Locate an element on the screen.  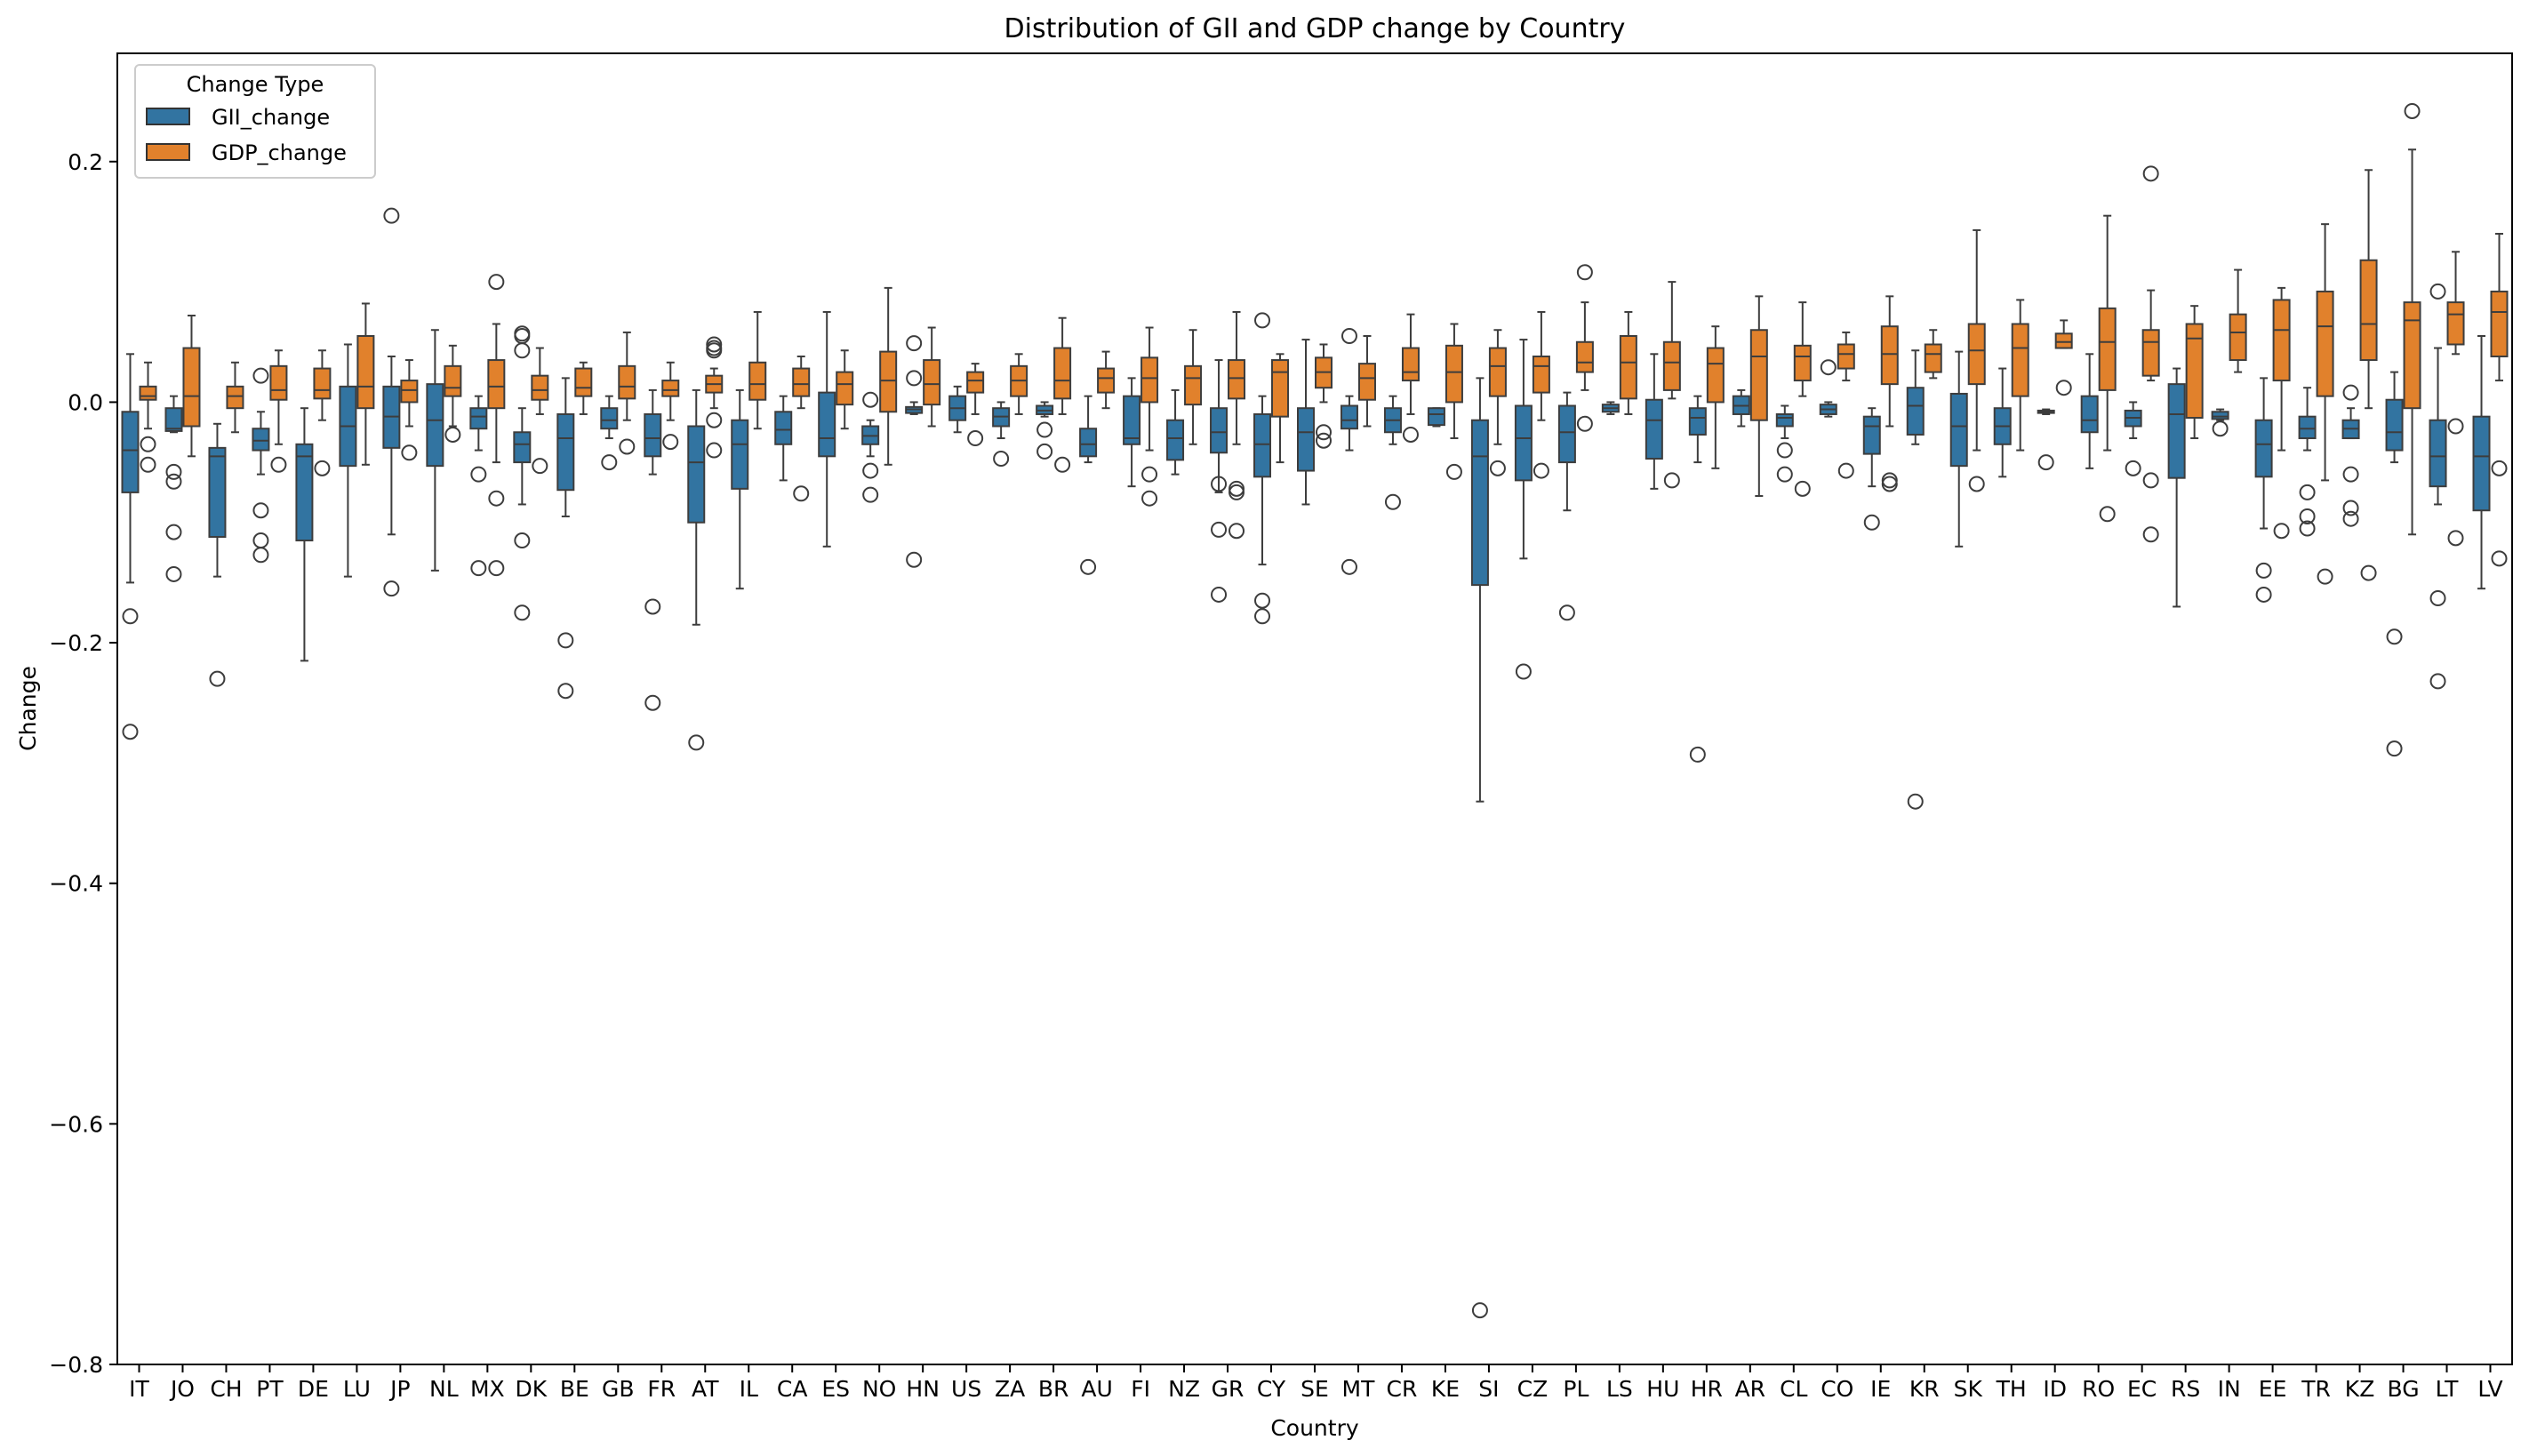
x-tick-label: KR is located at coordinates (1925, 1389).